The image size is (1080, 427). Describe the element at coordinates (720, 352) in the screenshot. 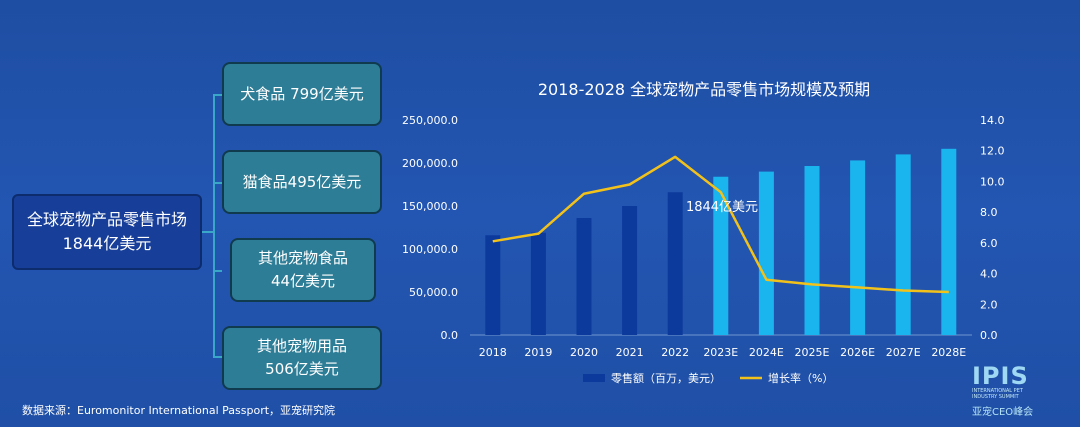

I see `x-tick-label: 2023E` at that location.